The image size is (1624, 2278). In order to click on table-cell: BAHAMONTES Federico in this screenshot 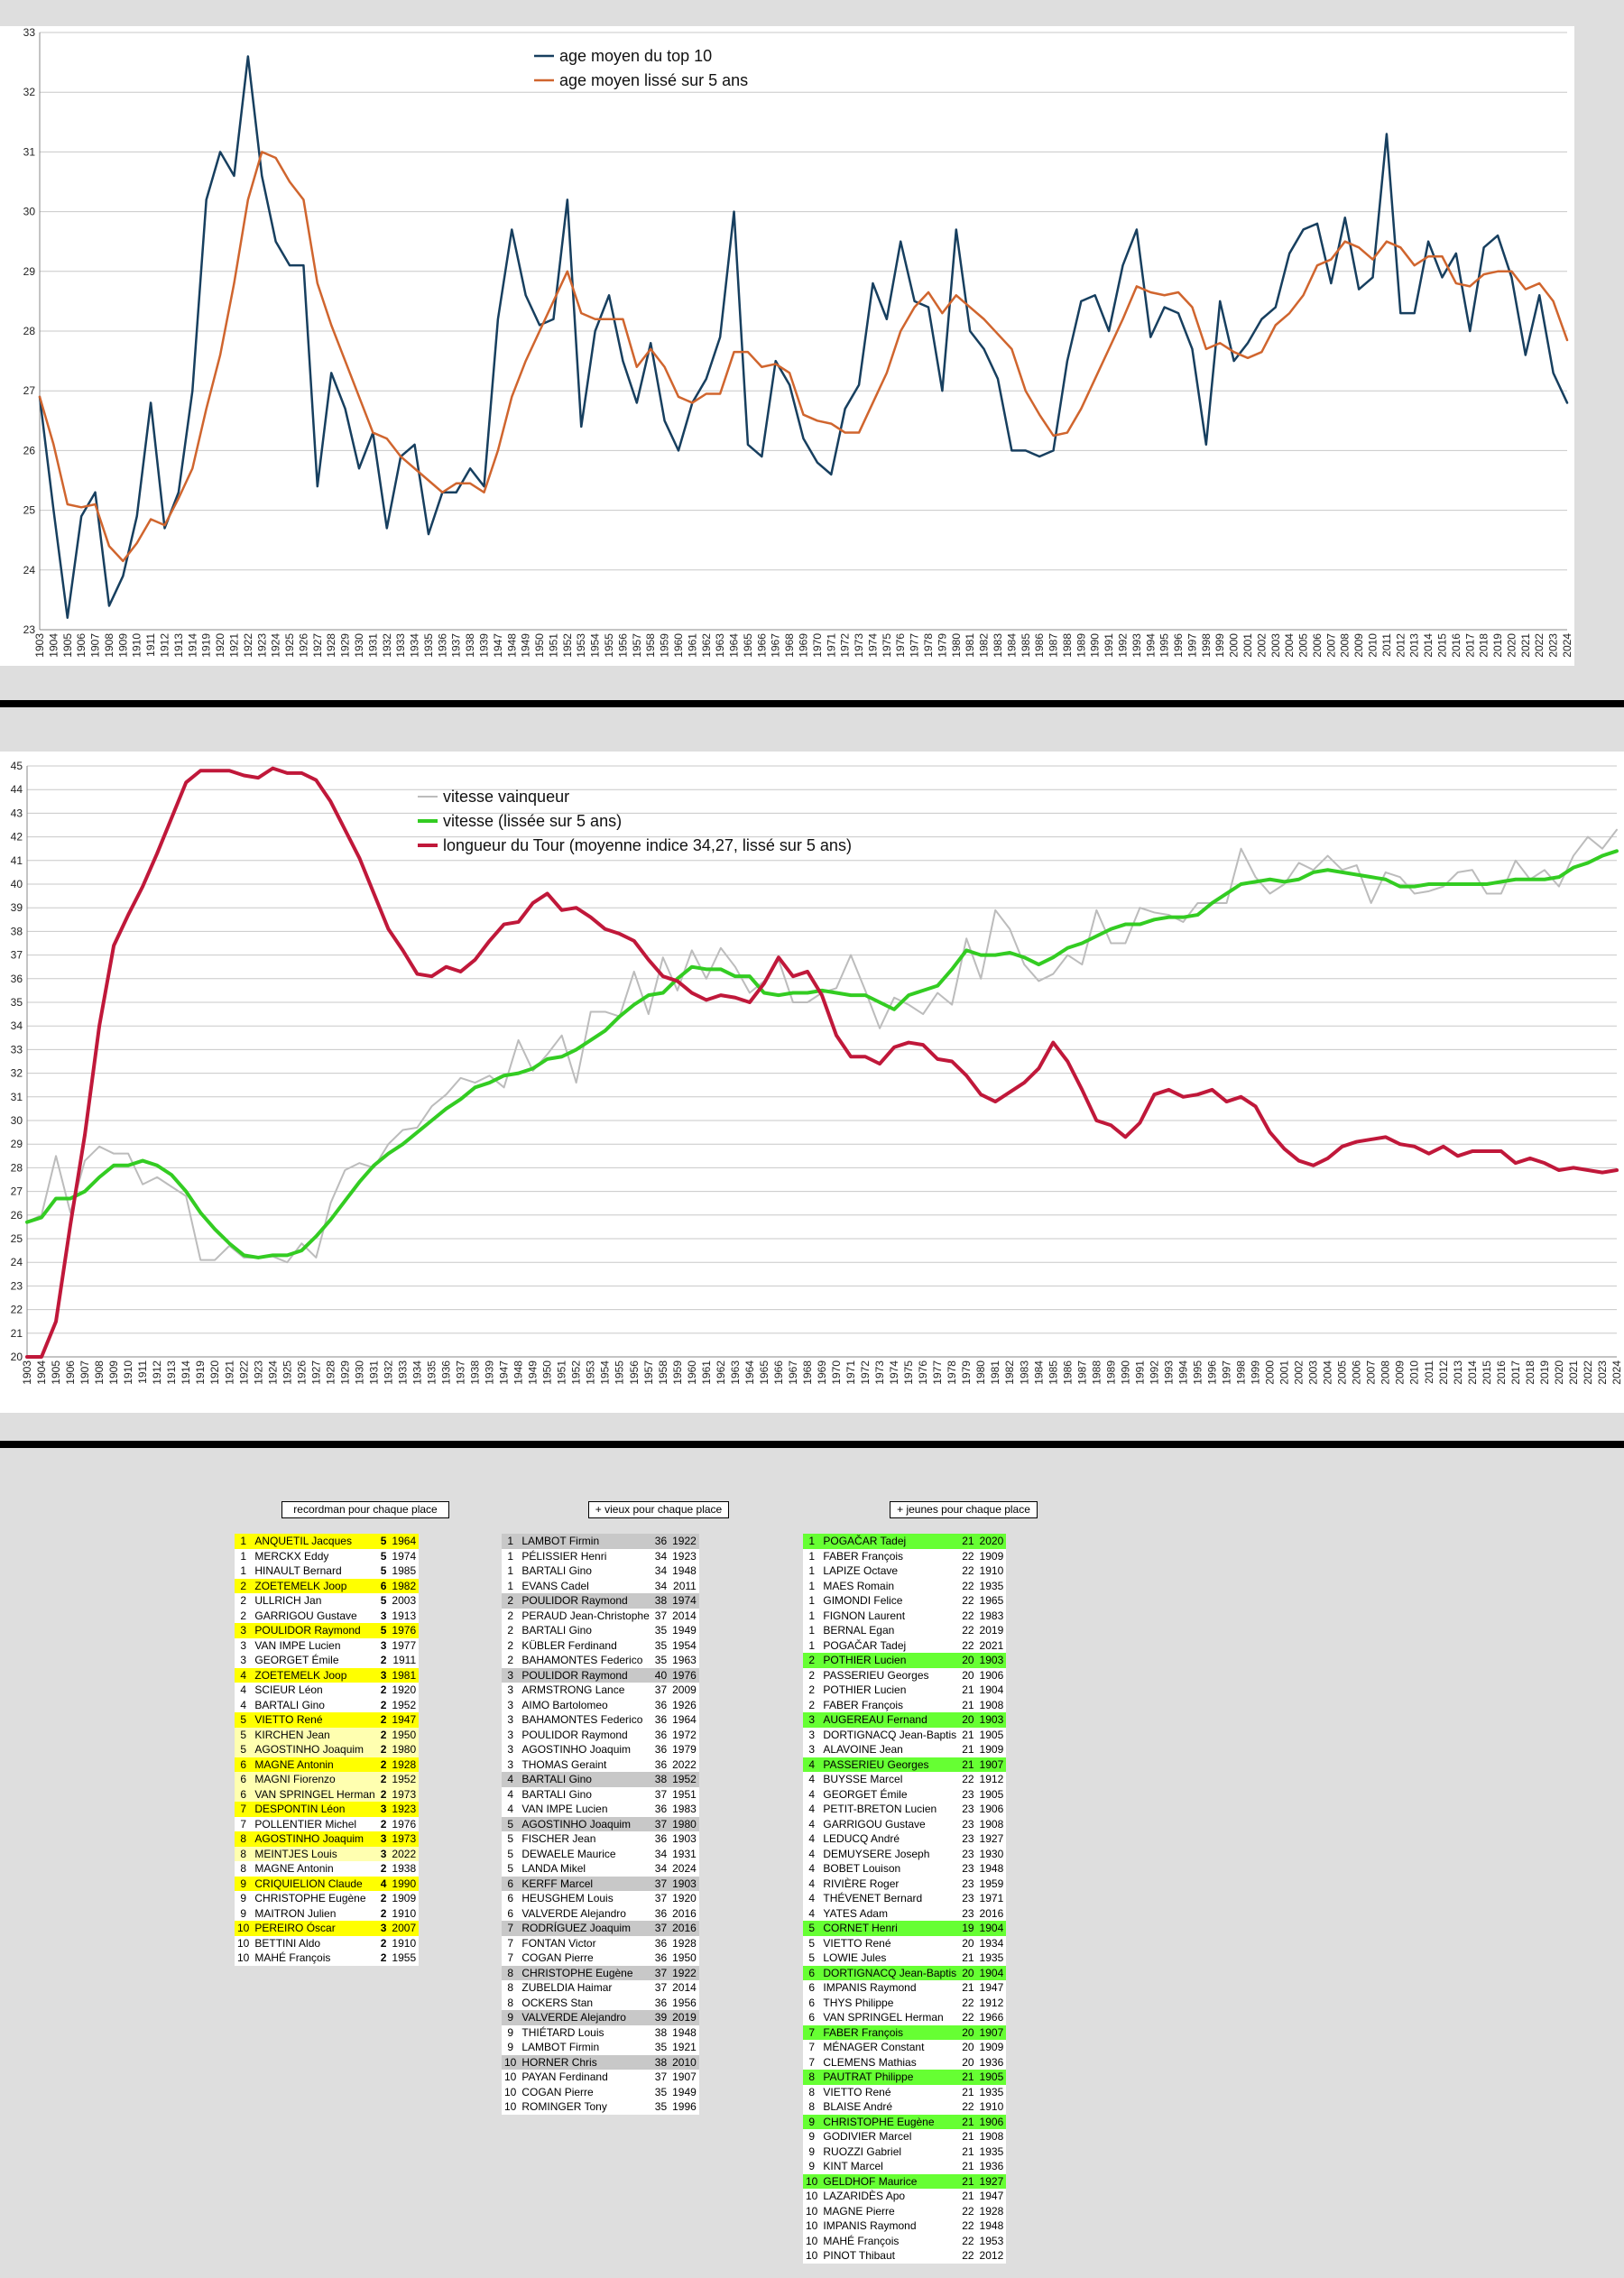, I will do `click(582, 1720)`.